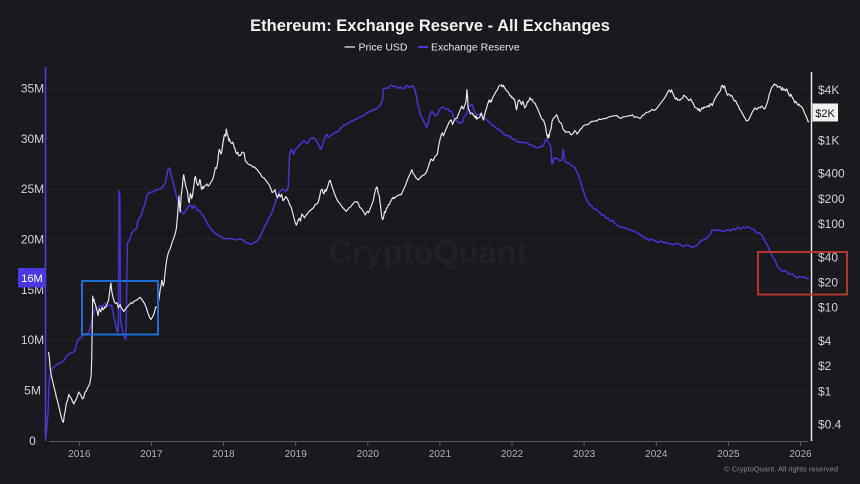 This screenshot has width=860, height=484. What do you see at coordinates (800, 454) in the screenshot?
I see `svg-text: 2026` at bounding box center [800, 454].